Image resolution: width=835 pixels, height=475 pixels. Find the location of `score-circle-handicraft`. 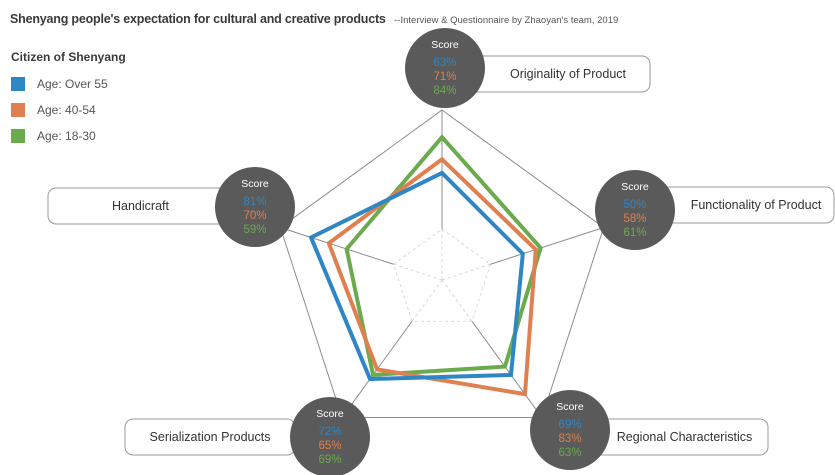

score-circle-handicraft is located at coordinates (255, 207).